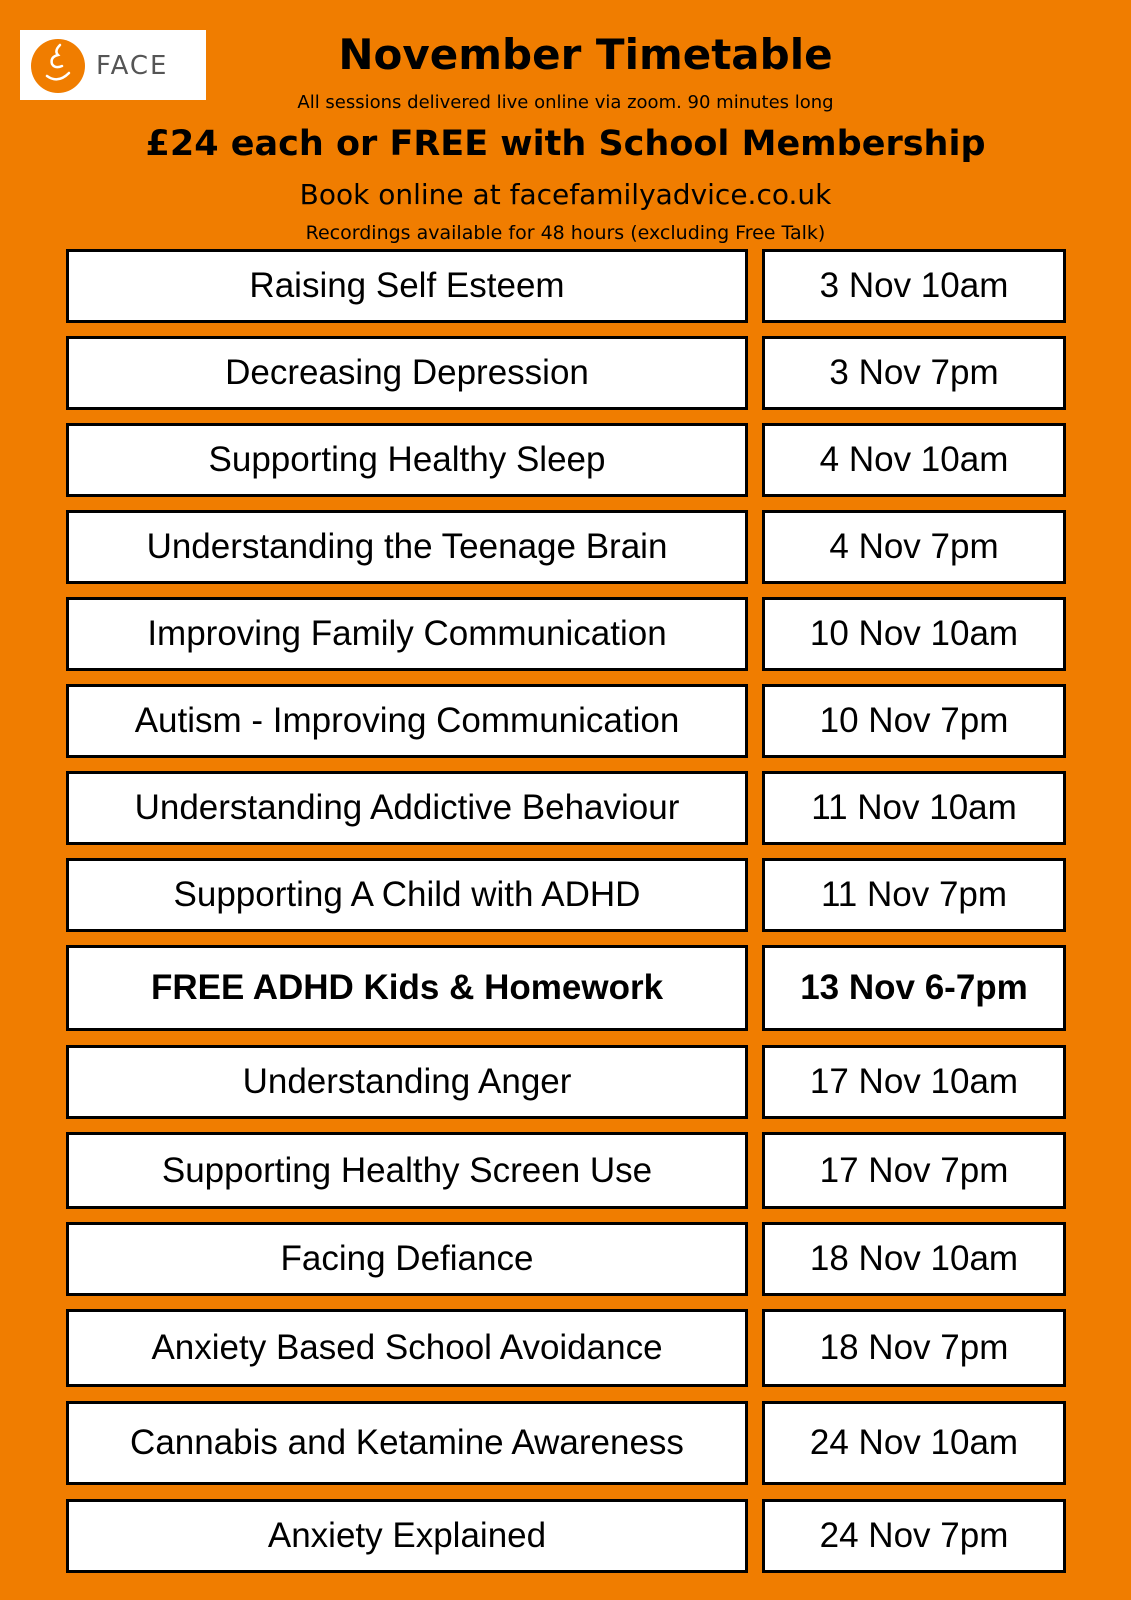  Describe the element at coordinates (914, 1443) in the screenshot. I see `session-time: 24 Nov 10am` at that location.